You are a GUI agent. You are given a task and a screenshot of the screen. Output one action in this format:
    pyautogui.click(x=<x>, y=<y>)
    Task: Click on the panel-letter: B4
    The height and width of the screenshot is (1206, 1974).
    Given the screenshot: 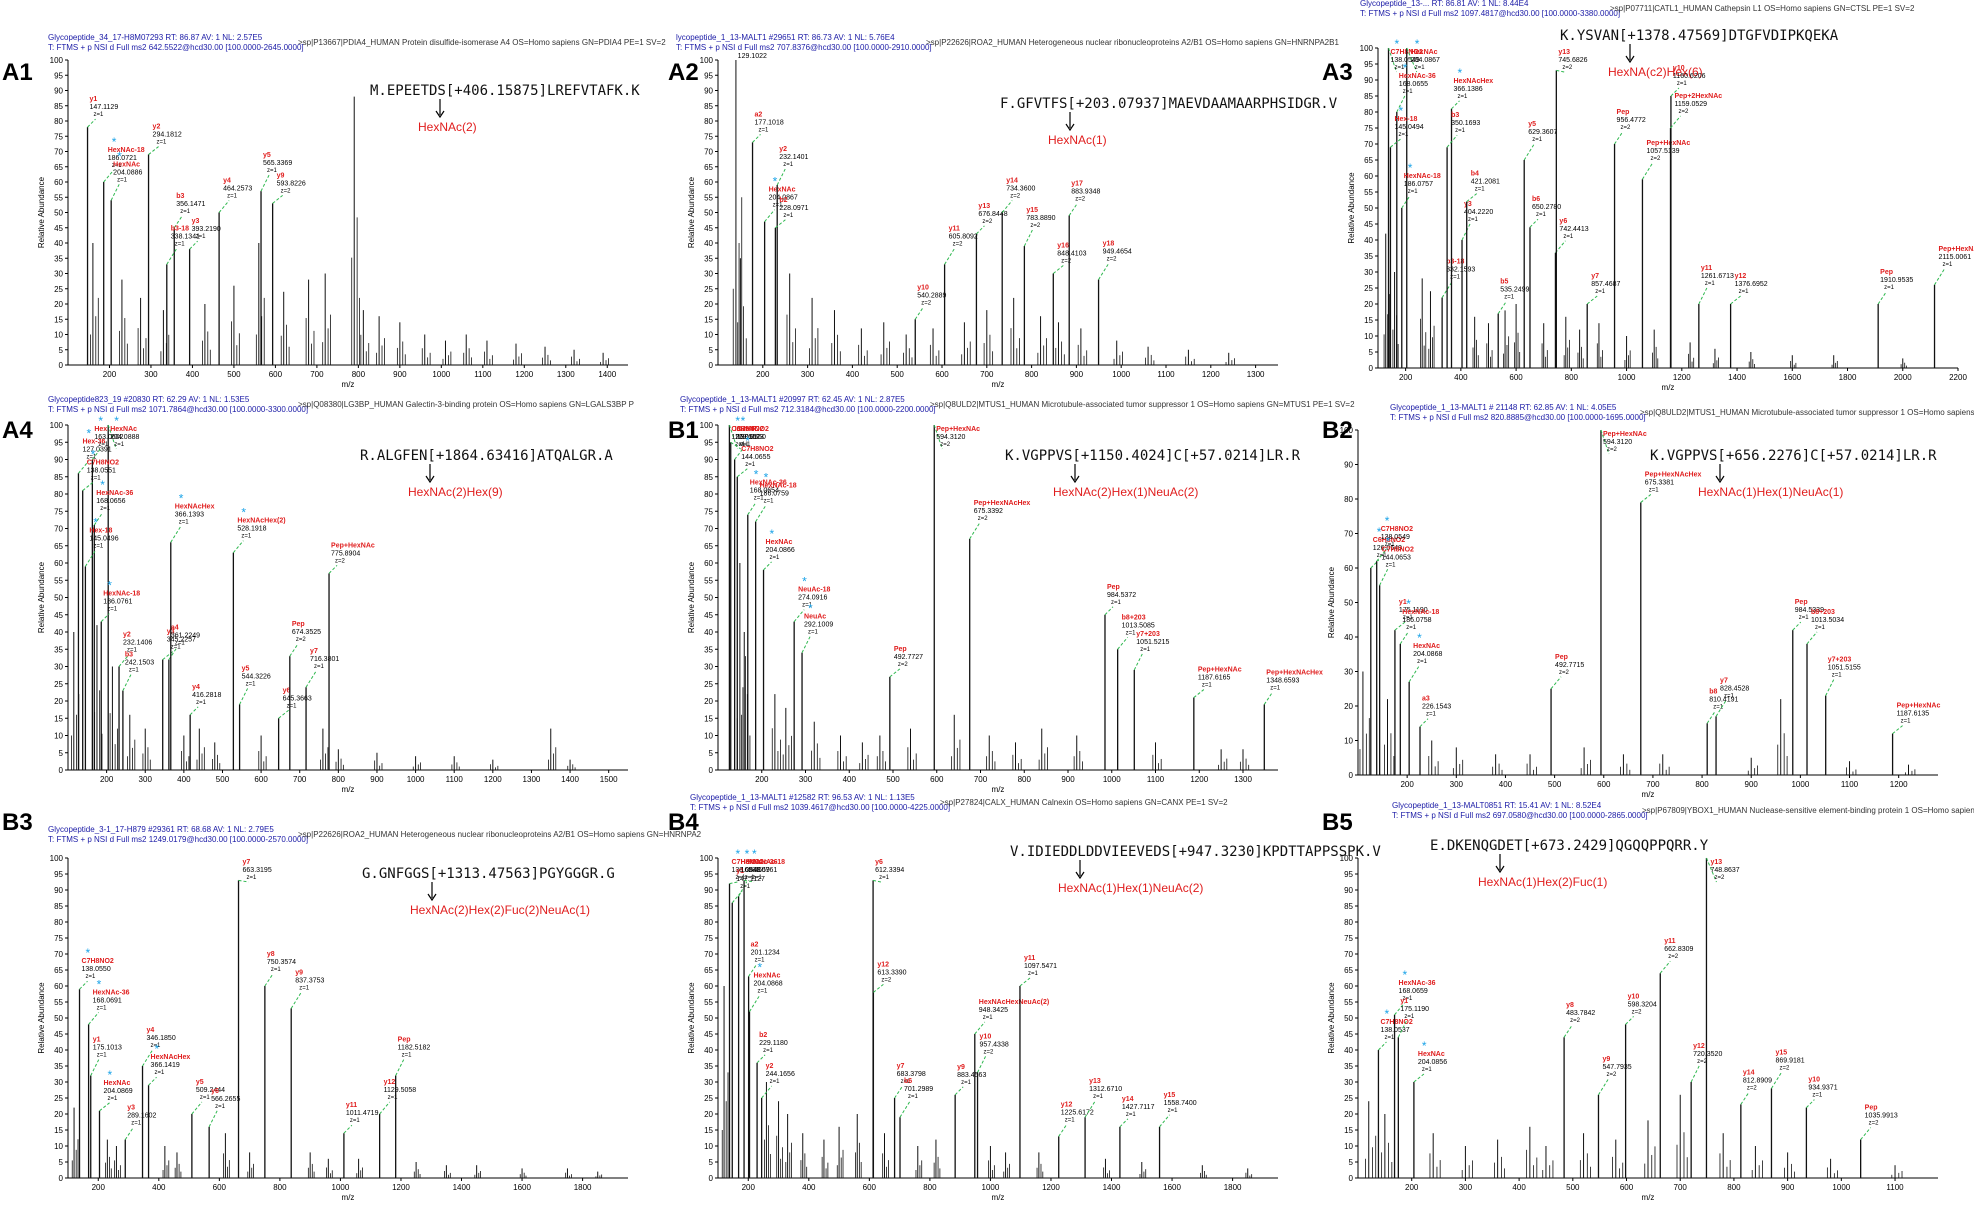 What is the action you would take?
    pyautogui.click(x=683, y=822)
    